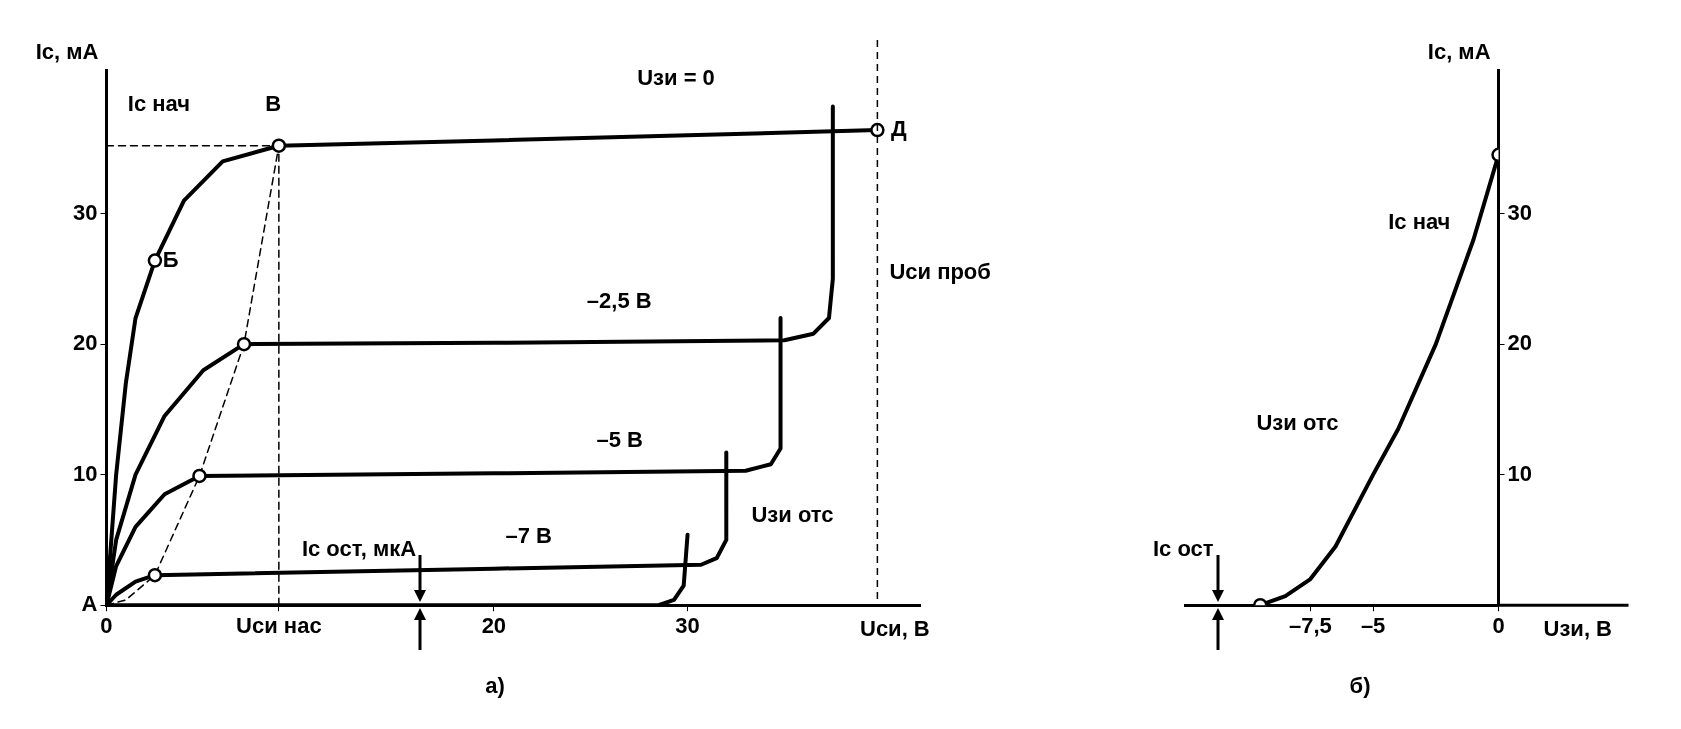 This screenshot has width=1681, height=729. I want to click on x-tick-label: 30, so click(687, 626).